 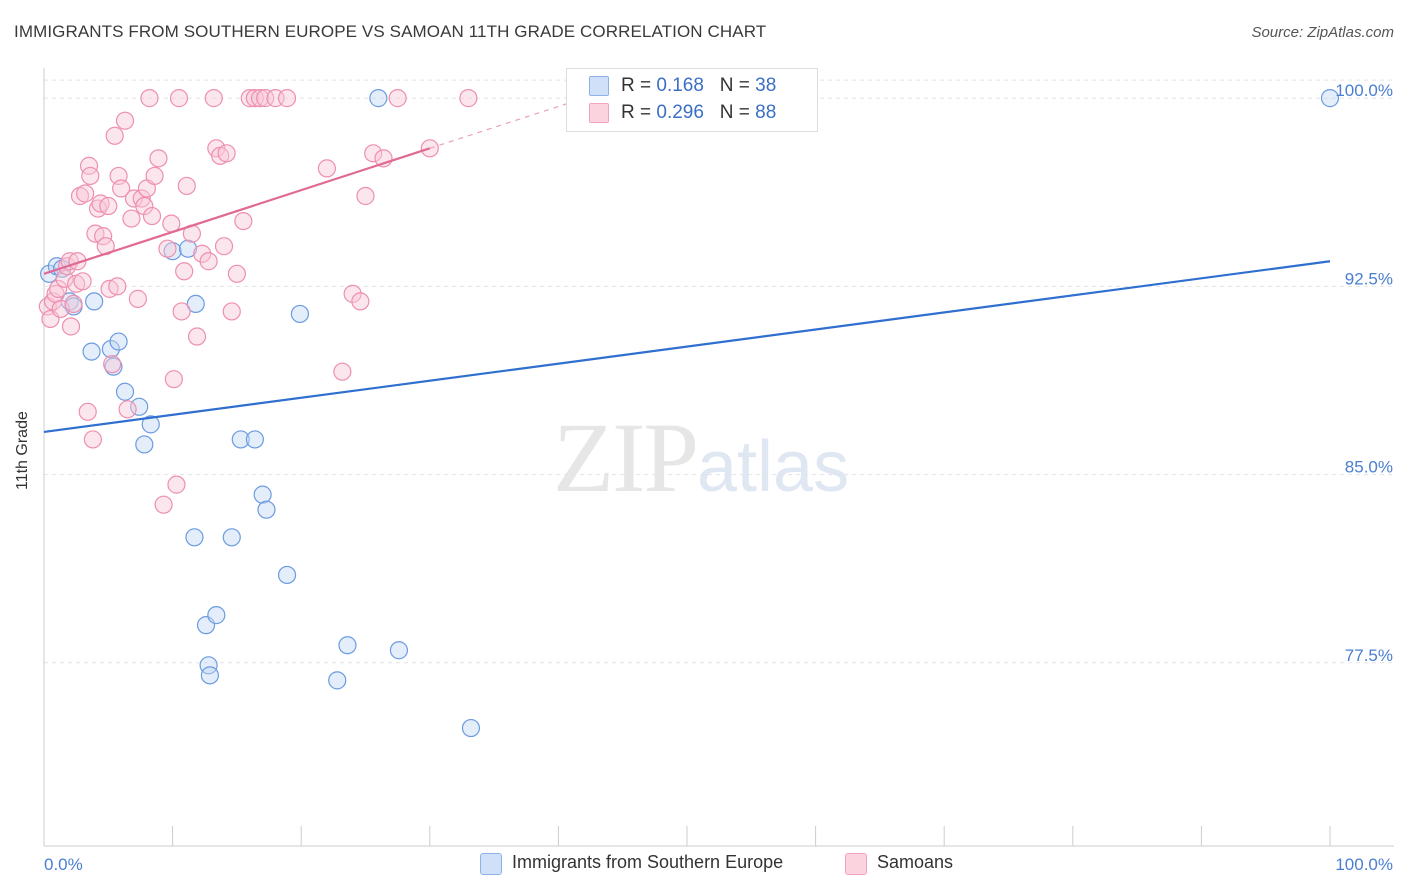 I want to click on y-tick-label-2: 92.5%, so click(x=1369, y=278).